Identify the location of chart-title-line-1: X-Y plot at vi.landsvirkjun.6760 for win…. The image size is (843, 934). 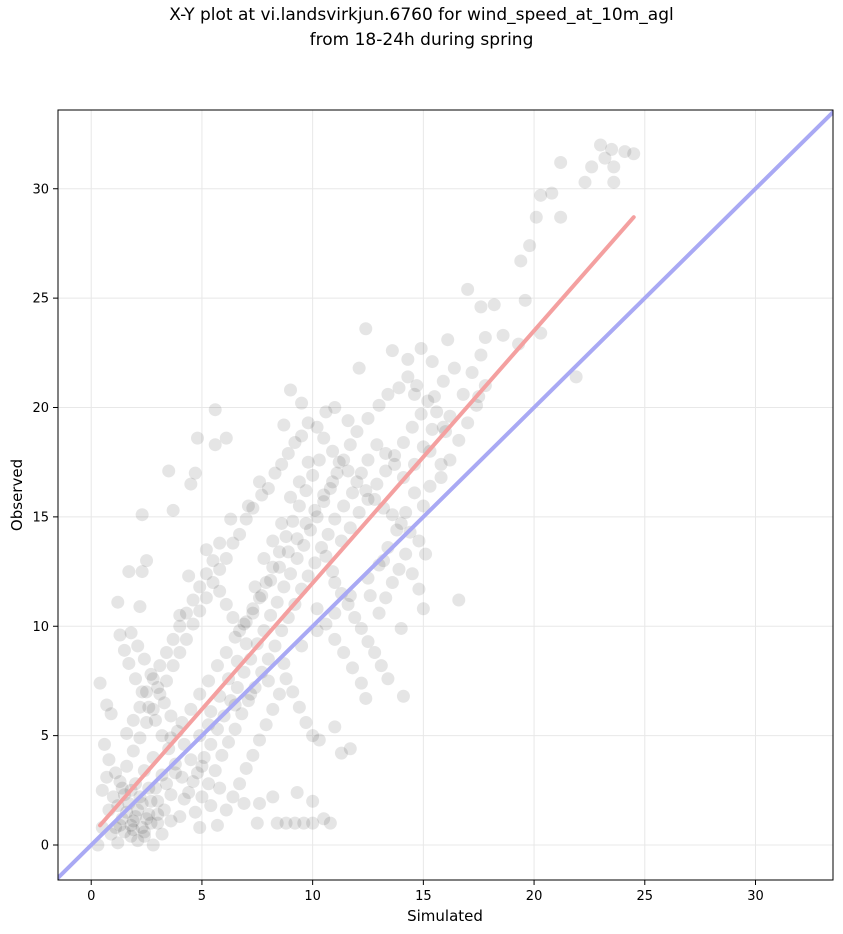
(421, 15).